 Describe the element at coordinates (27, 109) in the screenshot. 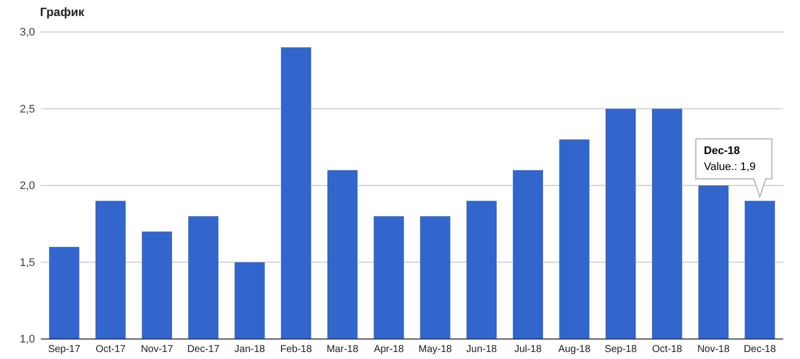

I see `y-tick-label: 2,5` at that location.